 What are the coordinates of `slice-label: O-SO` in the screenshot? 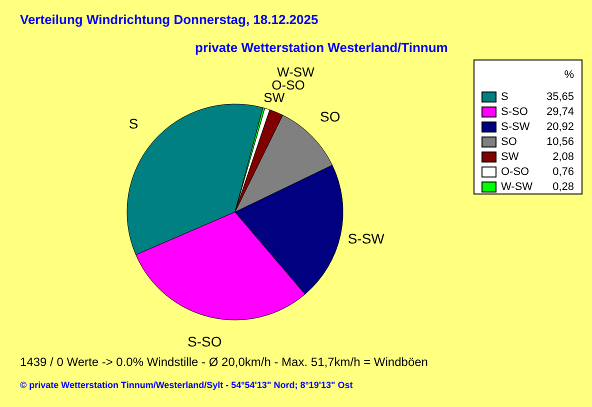 It's located at (288, 85).